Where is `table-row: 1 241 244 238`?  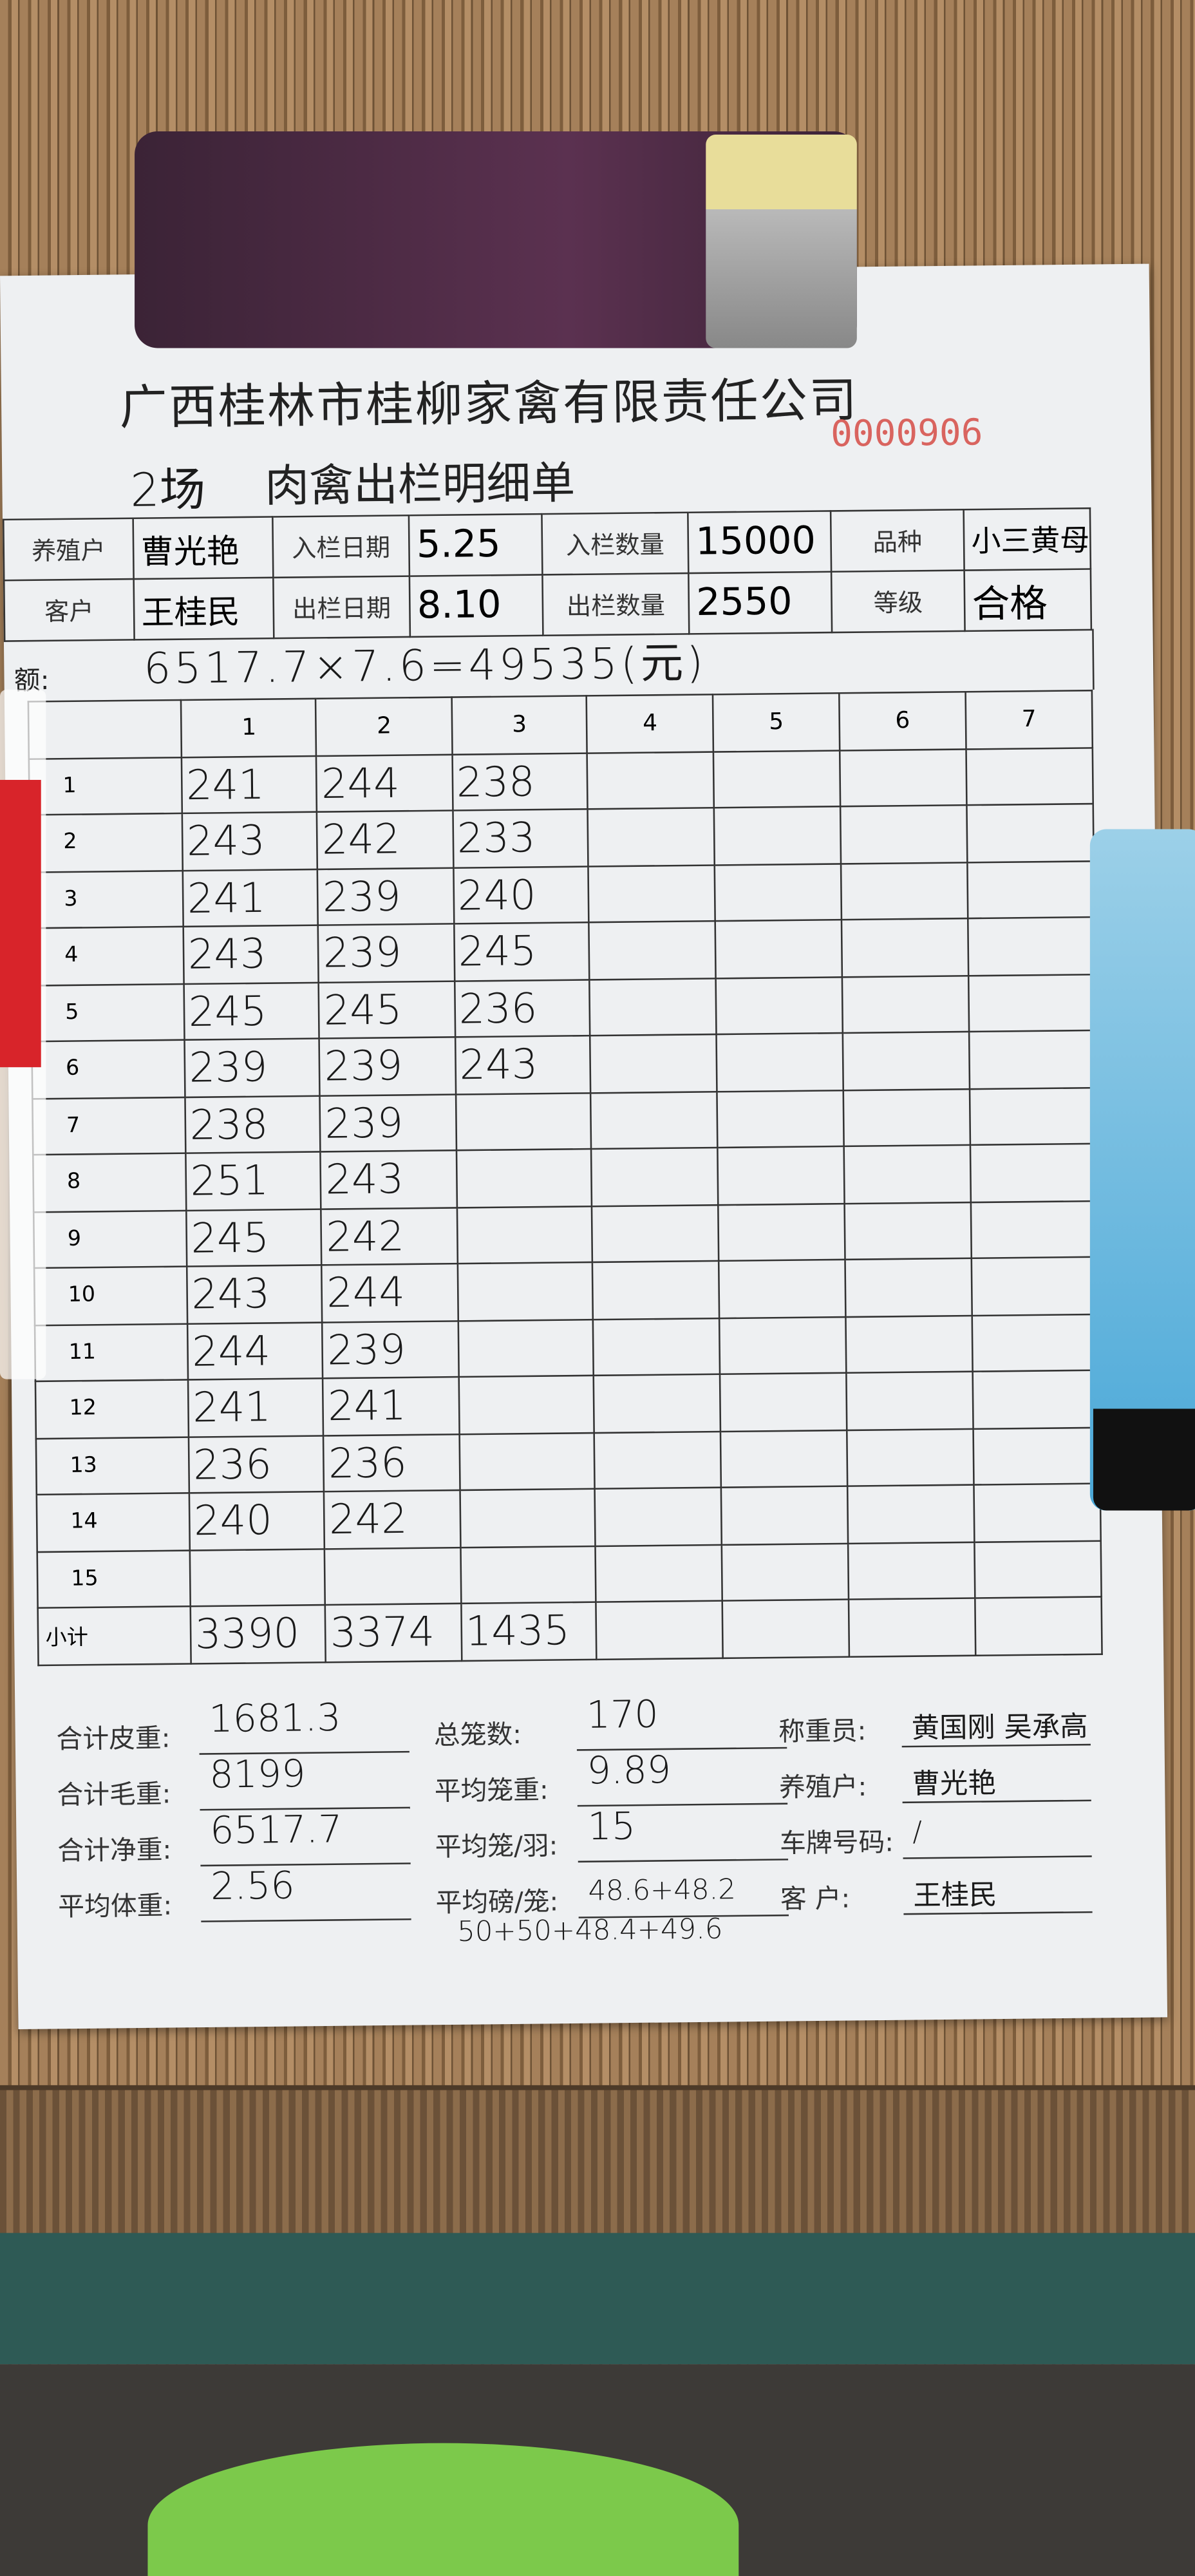 table-row: 1 241 244 238 is located at coordinates (560, 781).